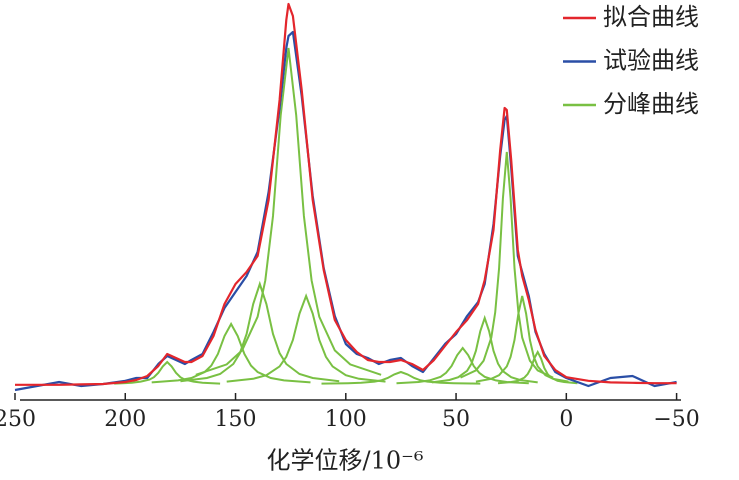  Describe the element at coordinates (18, 419) in the screenshot. I see `x-tick-label: 250` at that location.